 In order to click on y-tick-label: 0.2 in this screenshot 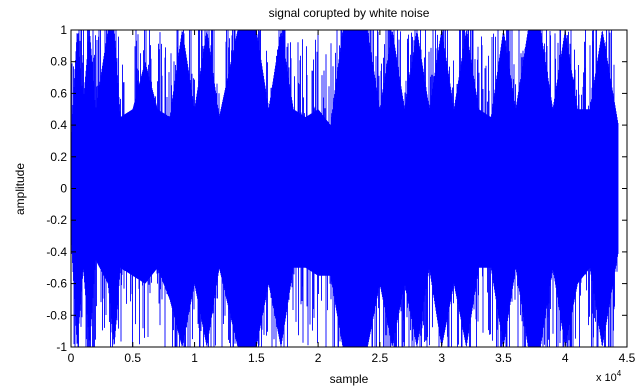, I will do `click(58, 157)`.